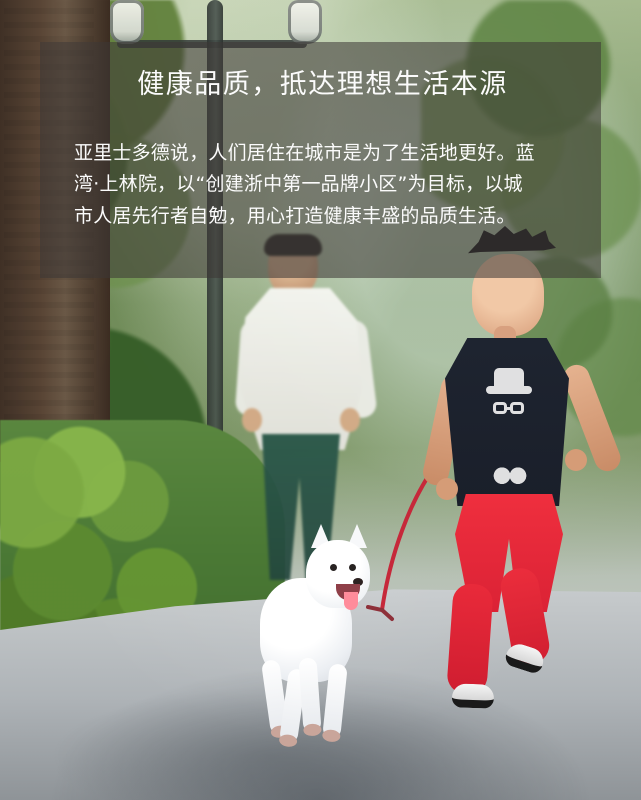 The image size is (641, 800). I want to click on overlay-paragraph-line: 湾·上林院，以“创建浙中第一品牌小区”为目标，以城, so click(298, 184).